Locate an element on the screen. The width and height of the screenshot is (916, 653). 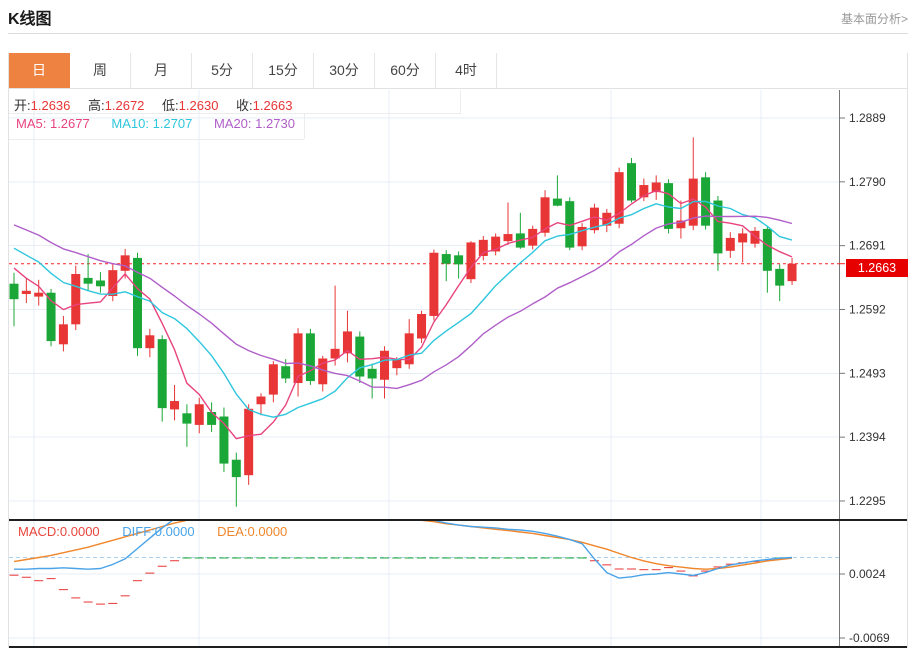
svg-text: 1.2493 is located at coordinates (867, 373).